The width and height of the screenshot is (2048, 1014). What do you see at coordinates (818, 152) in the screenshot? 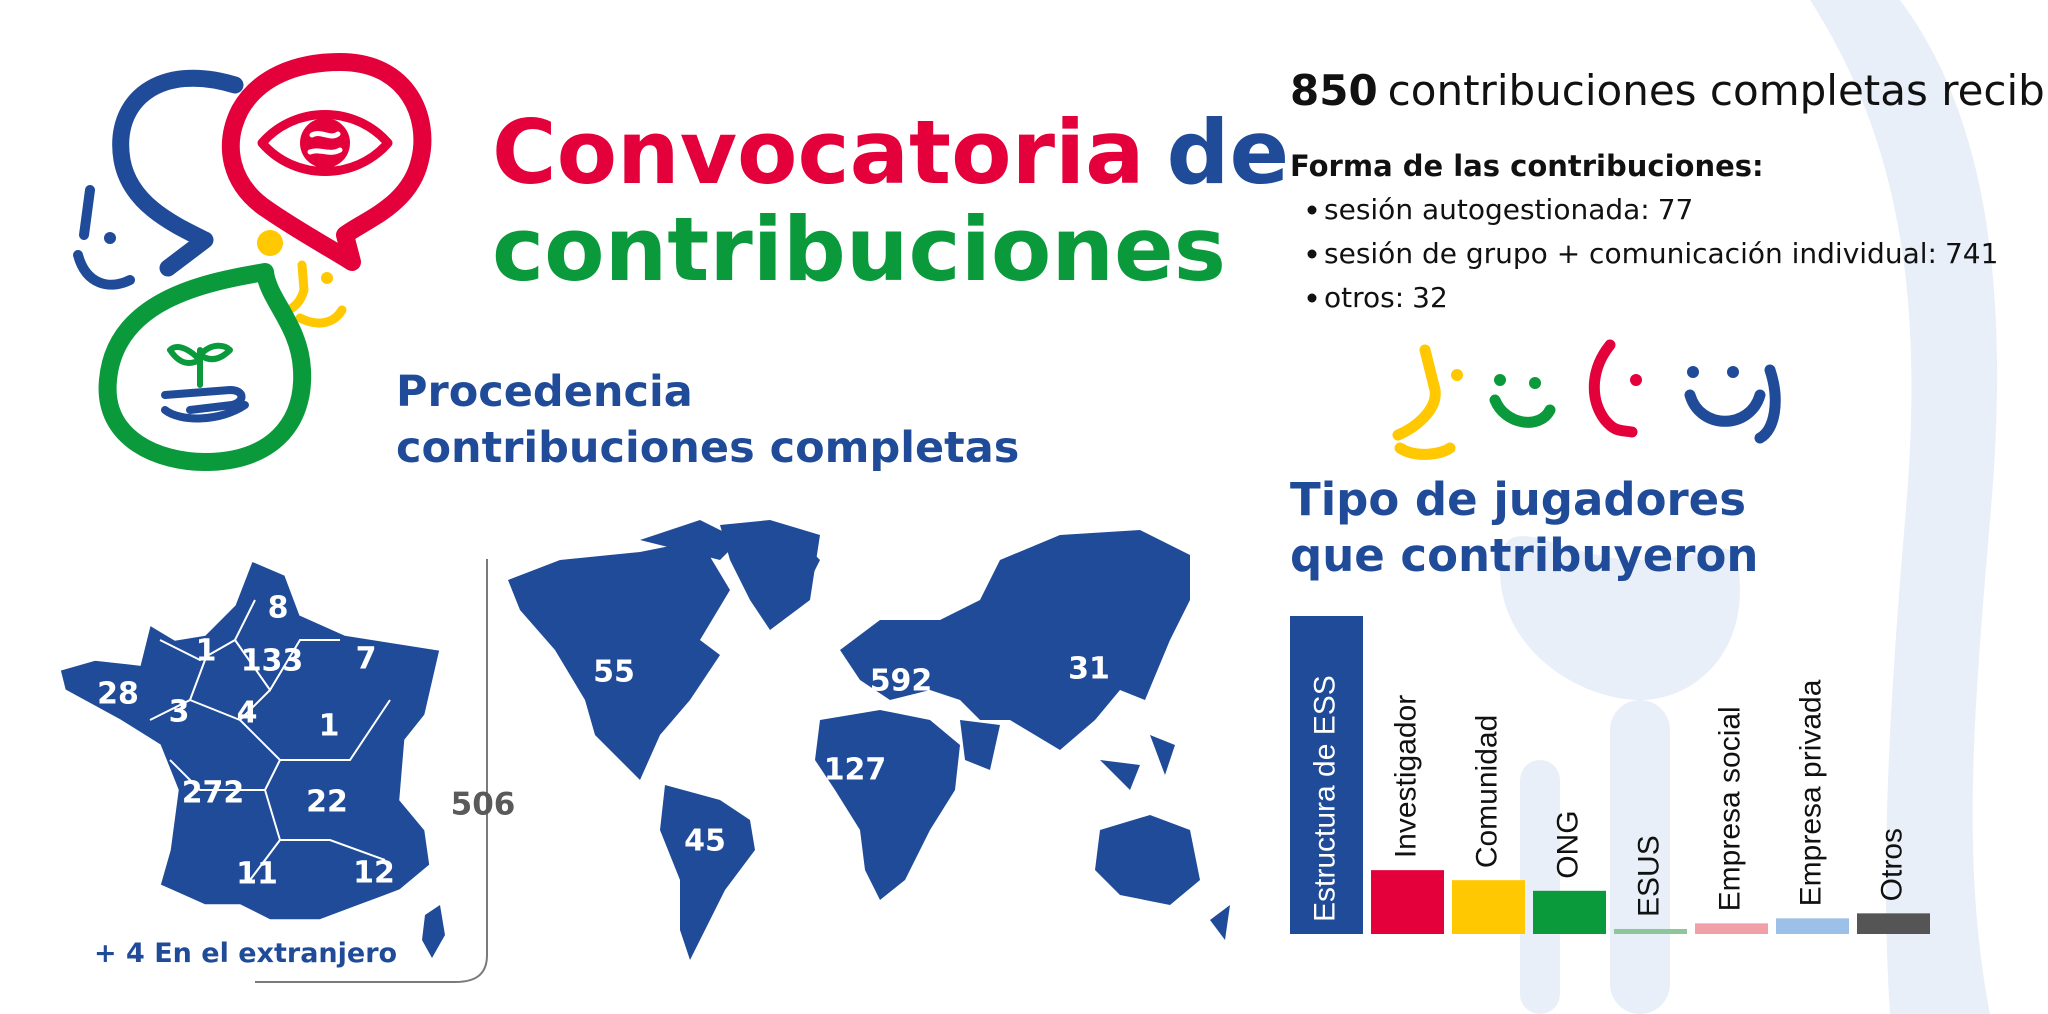
I see `title-word: Convocatoria` at bounding box center [818, 152].